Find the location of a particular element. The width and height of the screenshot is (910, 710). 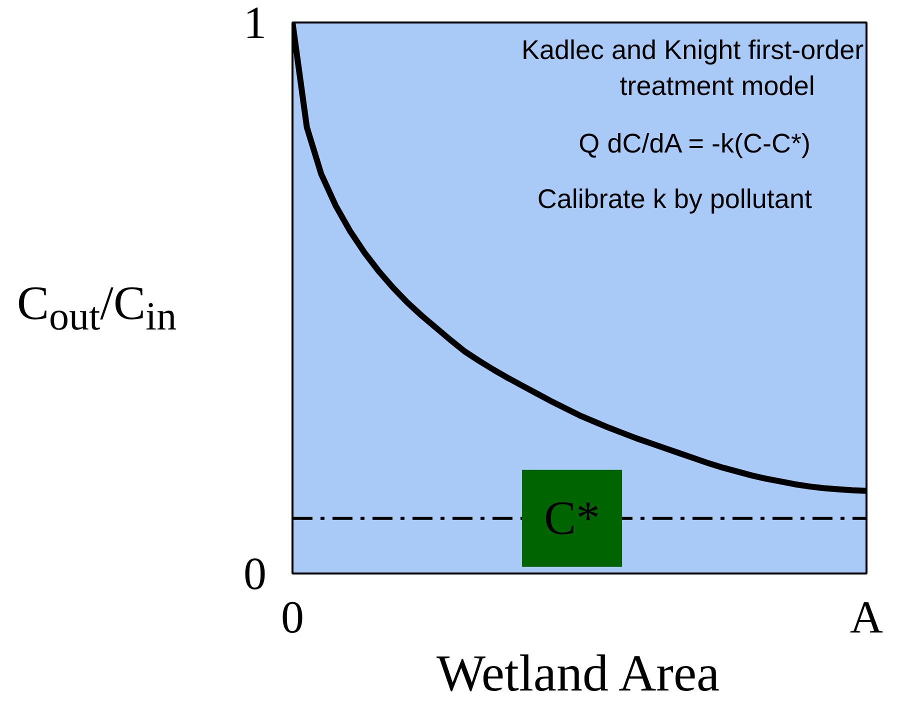

annotation: treatment model is located at coordinates (717, 85).